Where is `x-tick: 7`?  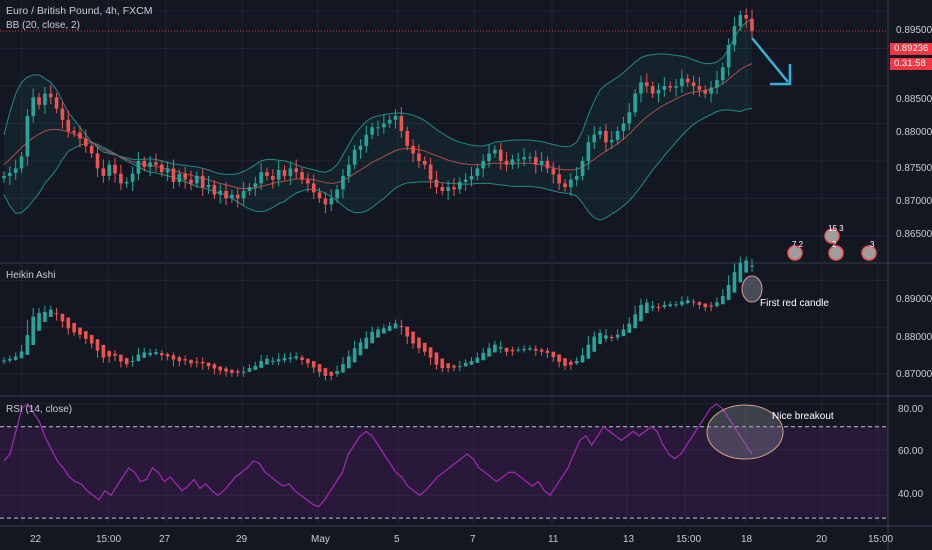 x-tick: 7 is located at coordinates (473, 539).